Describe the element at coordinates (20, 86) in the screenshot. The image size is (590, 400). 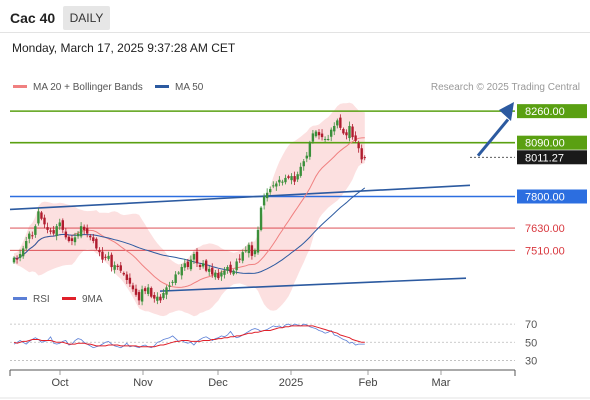
I see `legend-swatch-ma20` at that location.